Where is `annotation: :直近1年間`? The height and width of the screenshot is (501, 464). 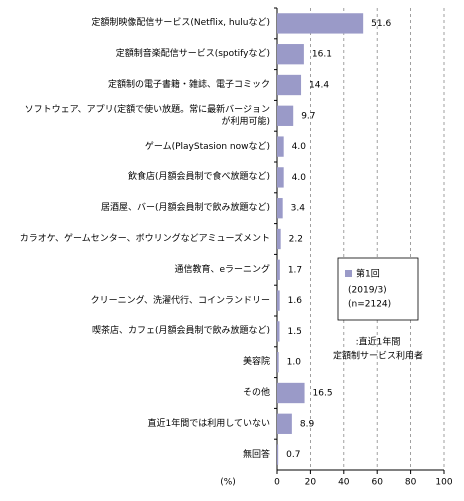 annotation: :直近1年間 is located at coordinates (378, 342).